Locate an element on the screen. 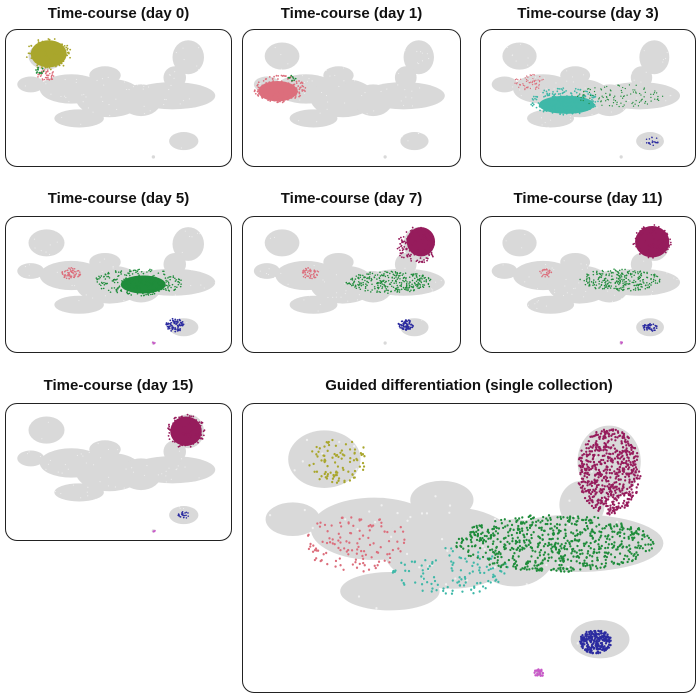  umap-panel-day1 is located at coordinates (351, 98).